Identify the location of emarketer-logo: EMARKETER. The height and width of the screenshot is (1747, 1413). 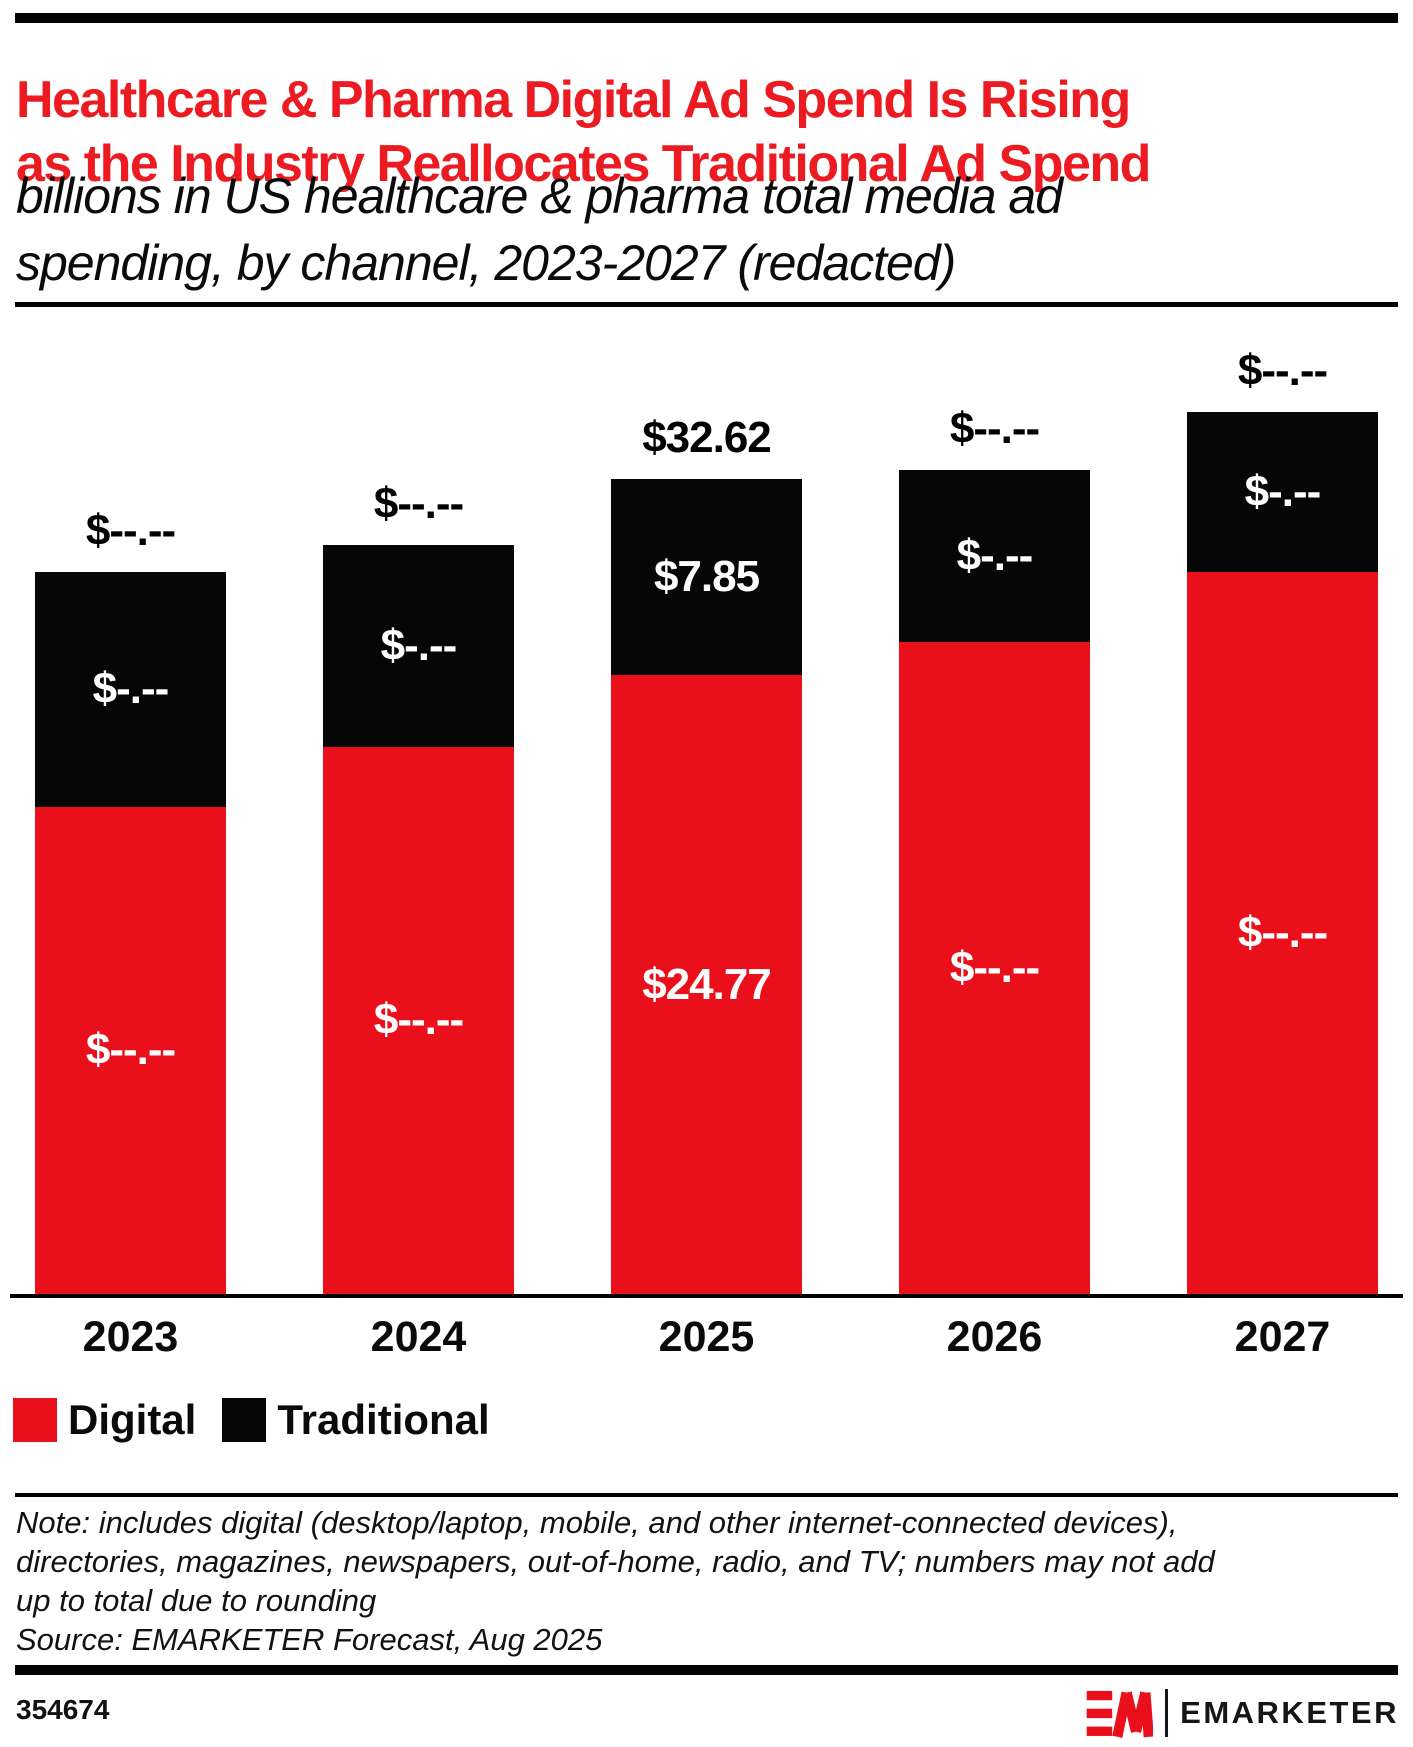
(1242, 1713).